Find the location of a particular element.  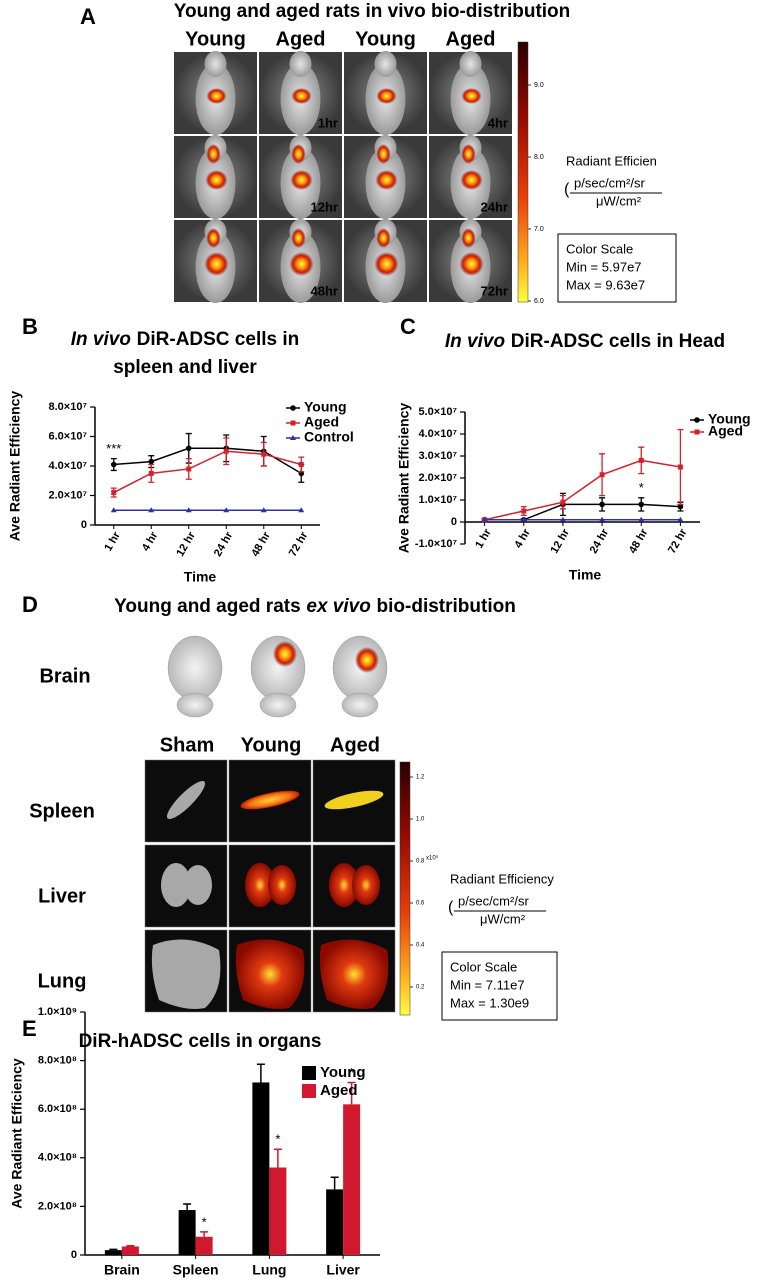

y-tick-label: 1.0×10⁷ is located at coordinates (438, 500).